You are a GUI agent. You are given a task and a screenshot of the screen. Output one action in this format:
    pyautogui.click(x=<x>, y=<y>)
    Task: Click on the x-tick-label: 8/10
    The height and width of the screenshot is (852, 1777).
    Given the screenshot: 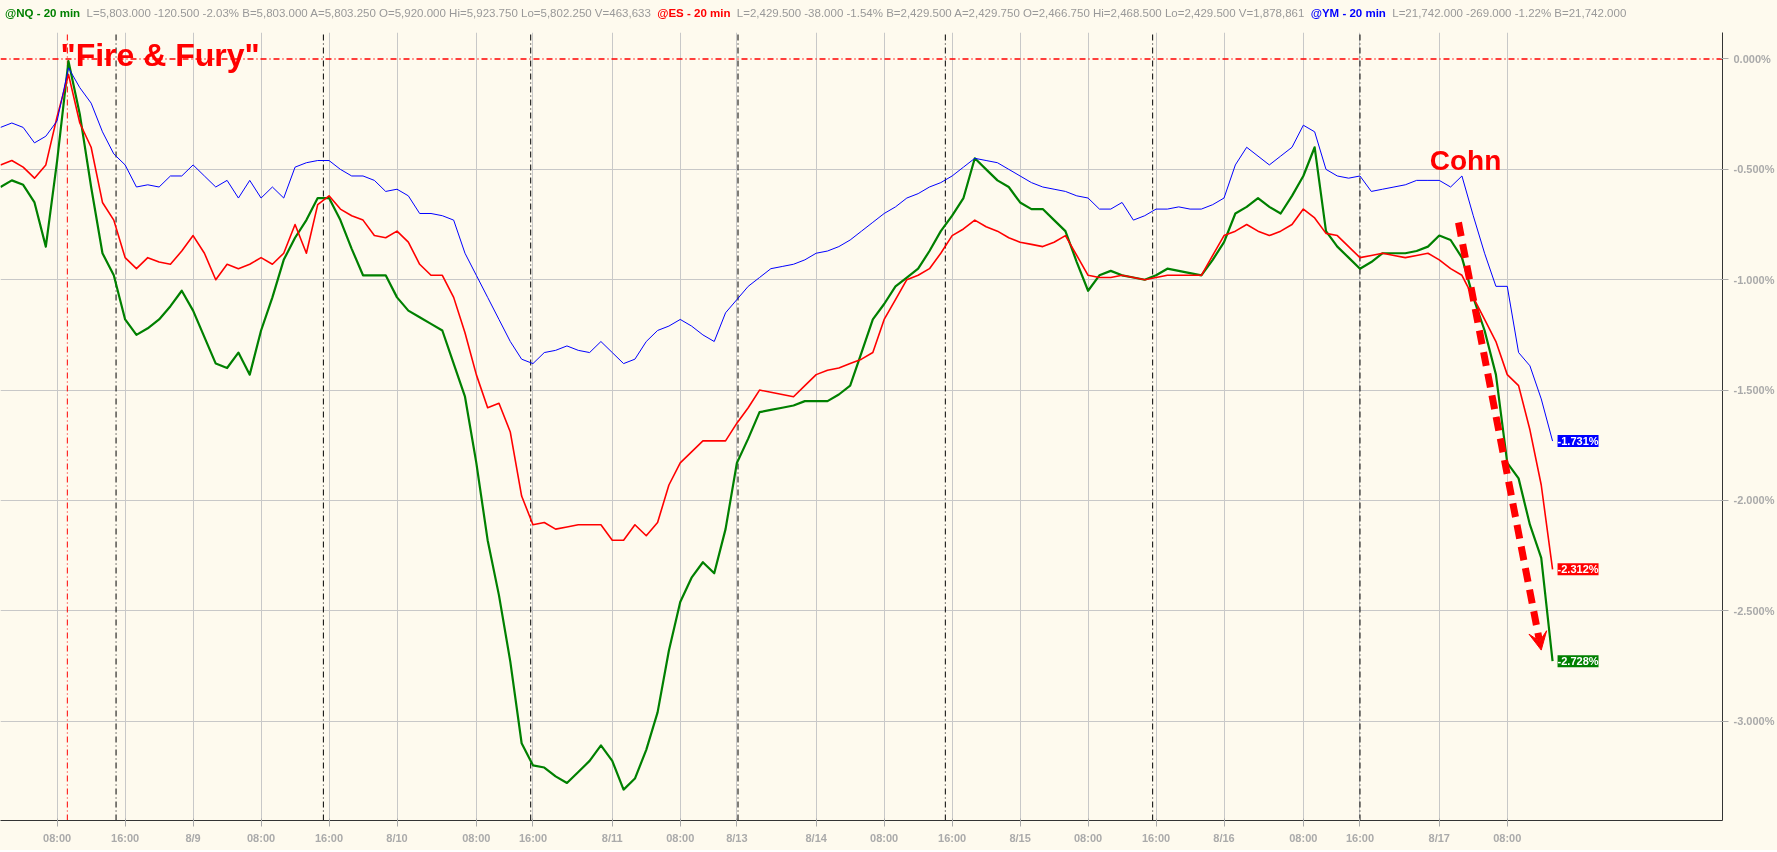 What is the action you would take?
    pyautogui.click(x=397, y=837)
    